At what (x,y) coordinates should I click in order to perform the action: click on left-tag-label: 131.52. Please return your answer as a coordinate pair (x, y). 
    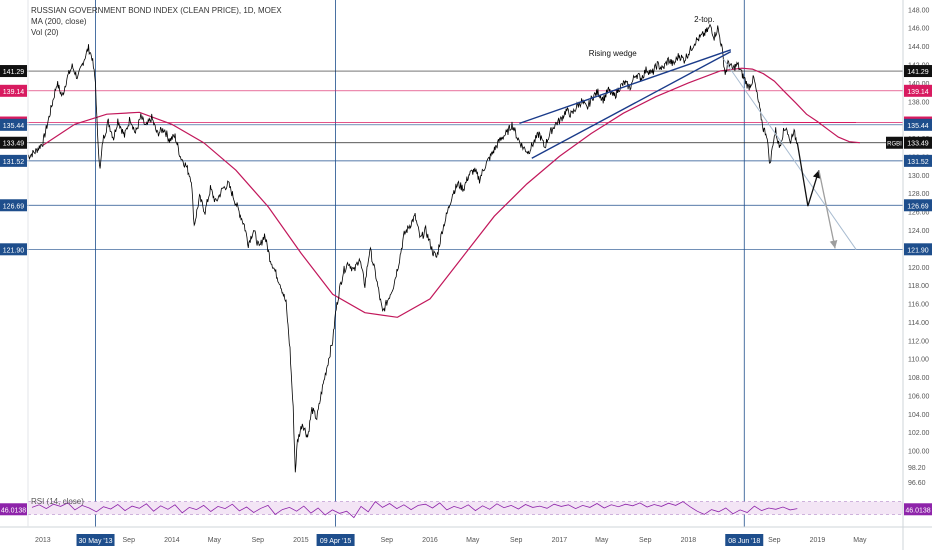
    Looking at the image, I should click on (14, 162).